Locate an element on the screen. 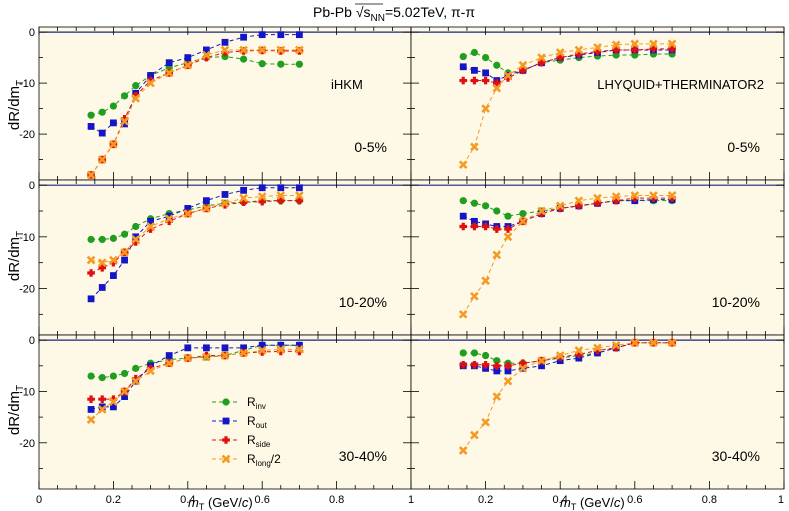 The width and height of the screenshot is (789, 511). figure-title: Pb-Pb √sNN=5.02TeV, π-π is located at coordinates (394, 14).